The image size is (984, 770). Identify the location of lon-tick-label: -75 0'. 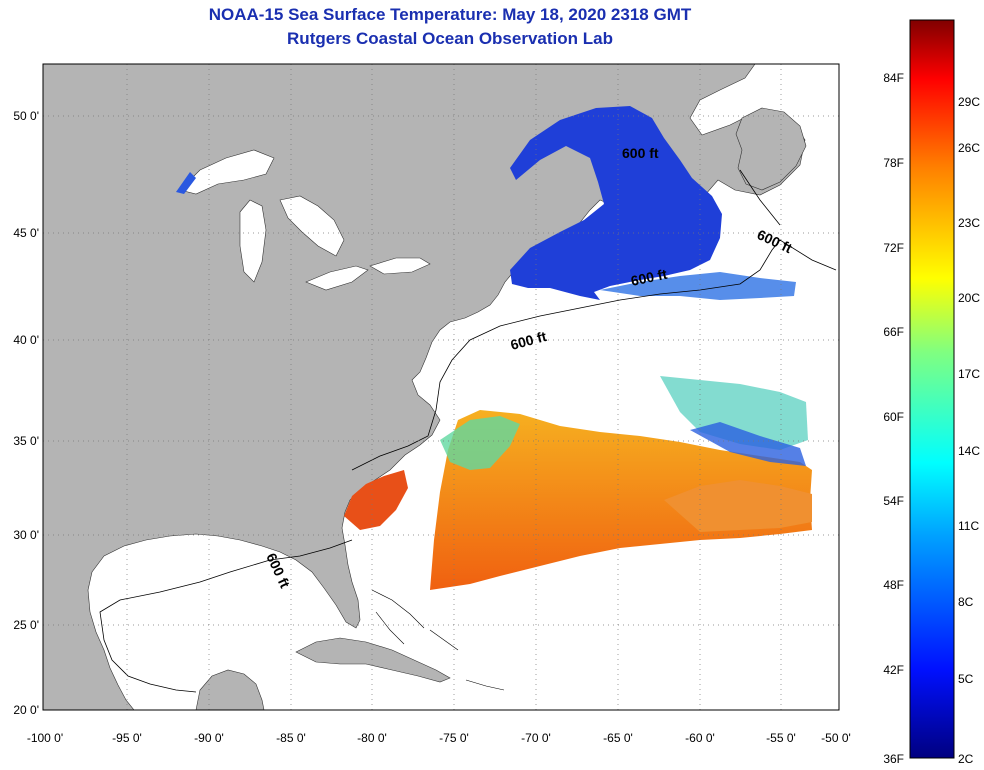
(454, 738).